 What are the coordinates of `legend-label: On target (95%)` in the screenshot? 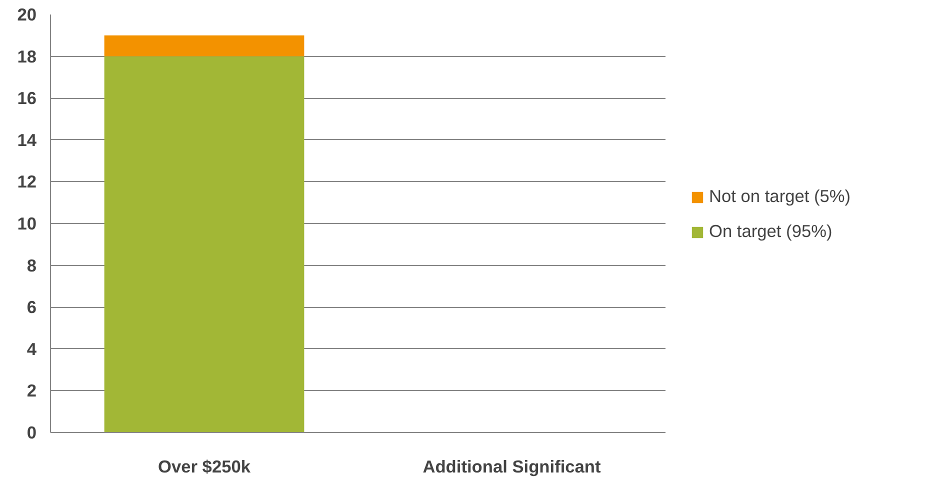 It's located at (770, 231).